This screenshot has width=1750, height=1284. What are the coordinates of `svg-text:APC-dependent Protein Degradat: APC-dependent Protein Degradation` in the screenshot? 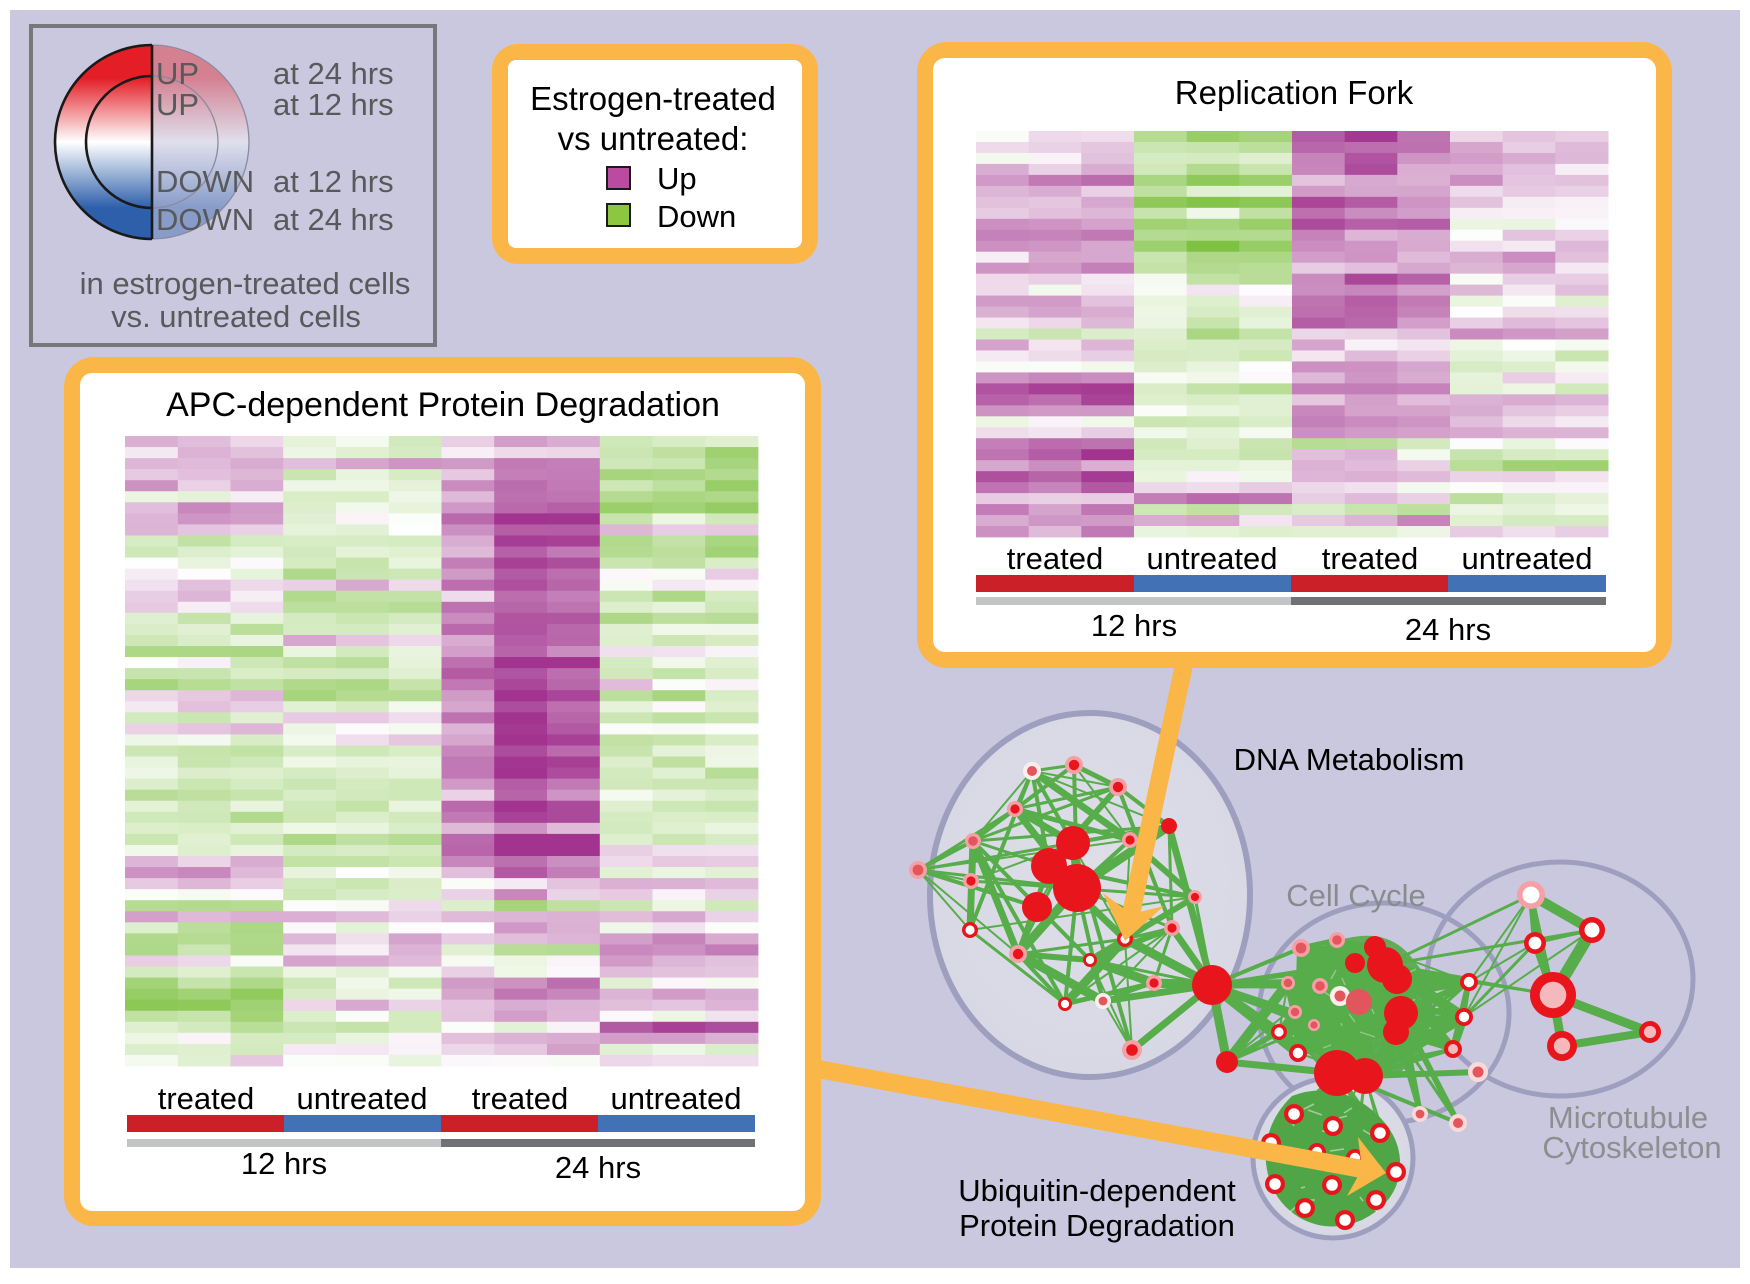 It's located at (443, 405).